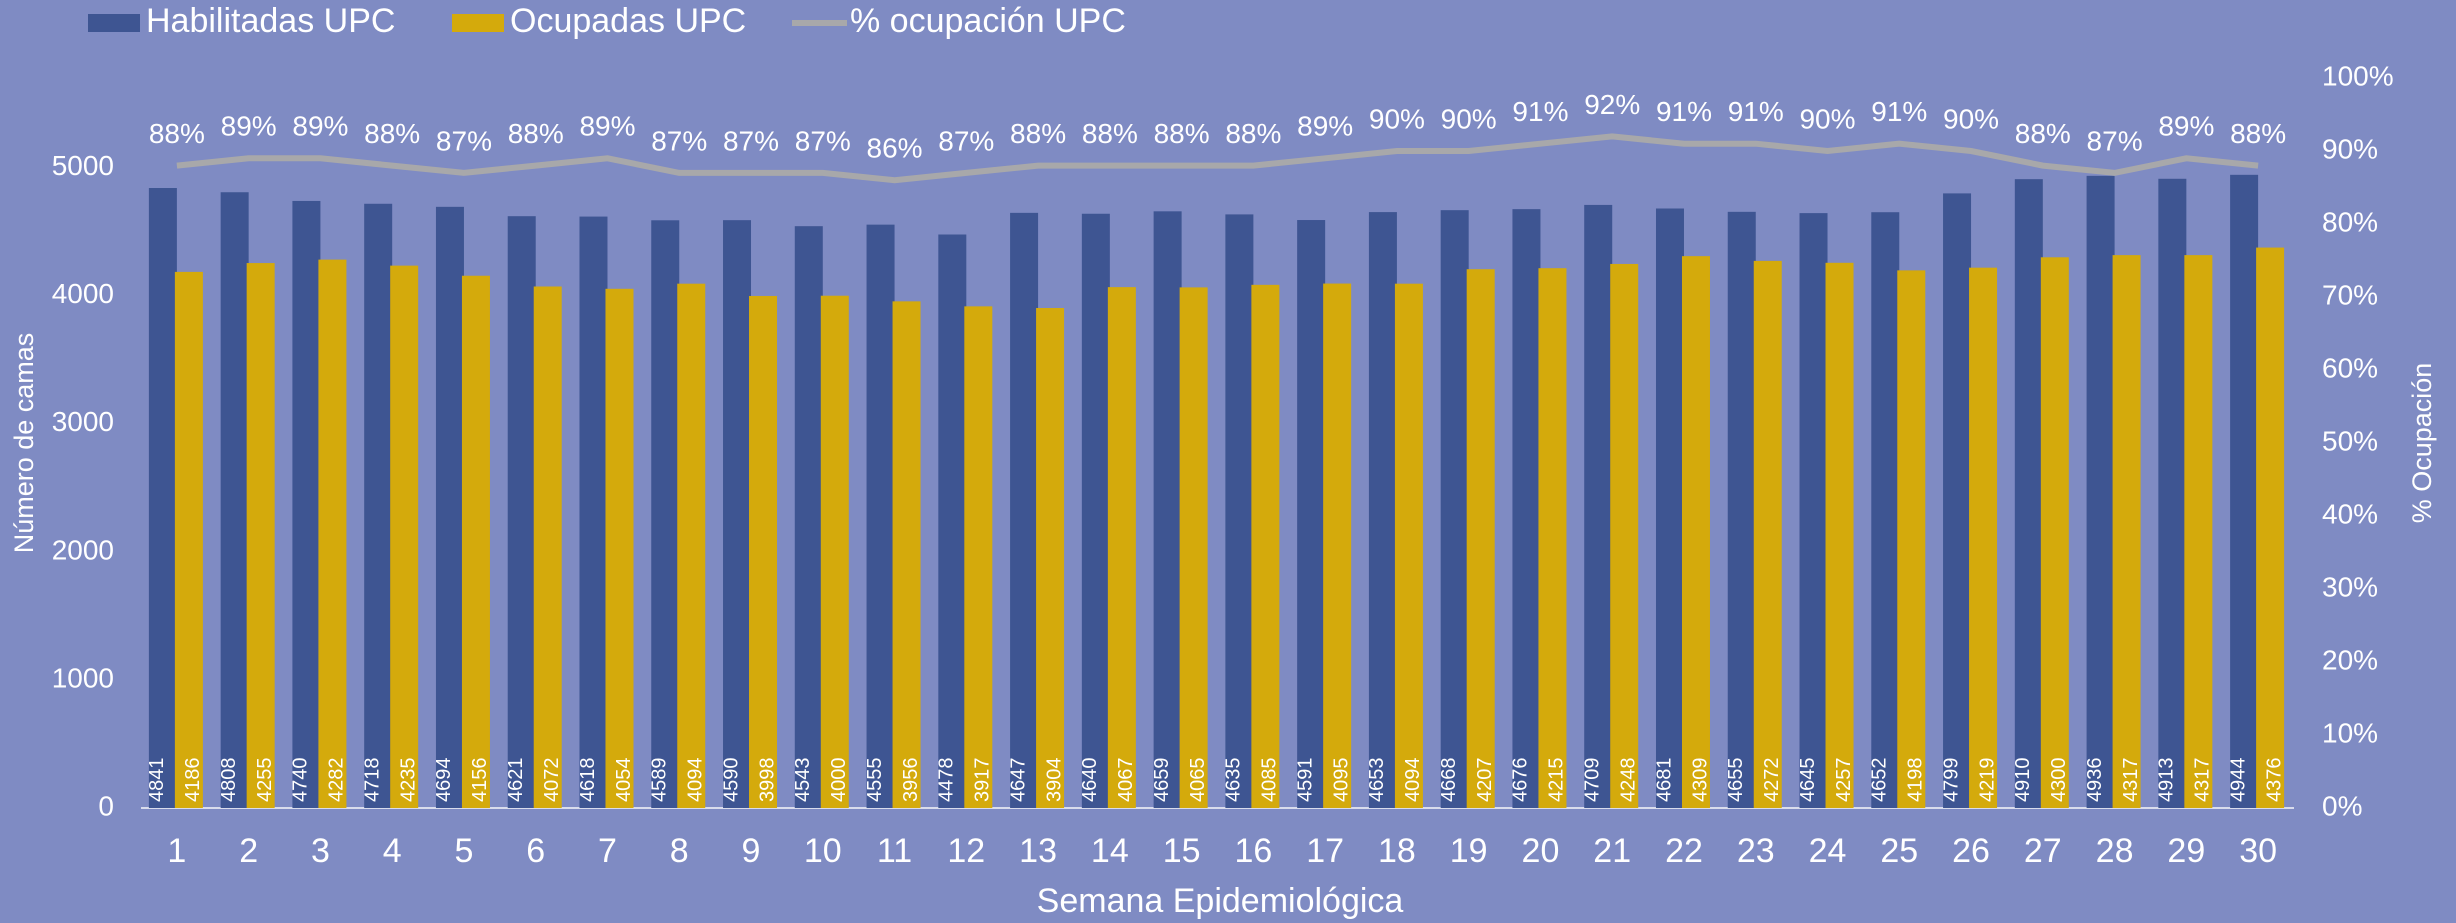  I want to click on data-label: 4156, so click(480, 780).